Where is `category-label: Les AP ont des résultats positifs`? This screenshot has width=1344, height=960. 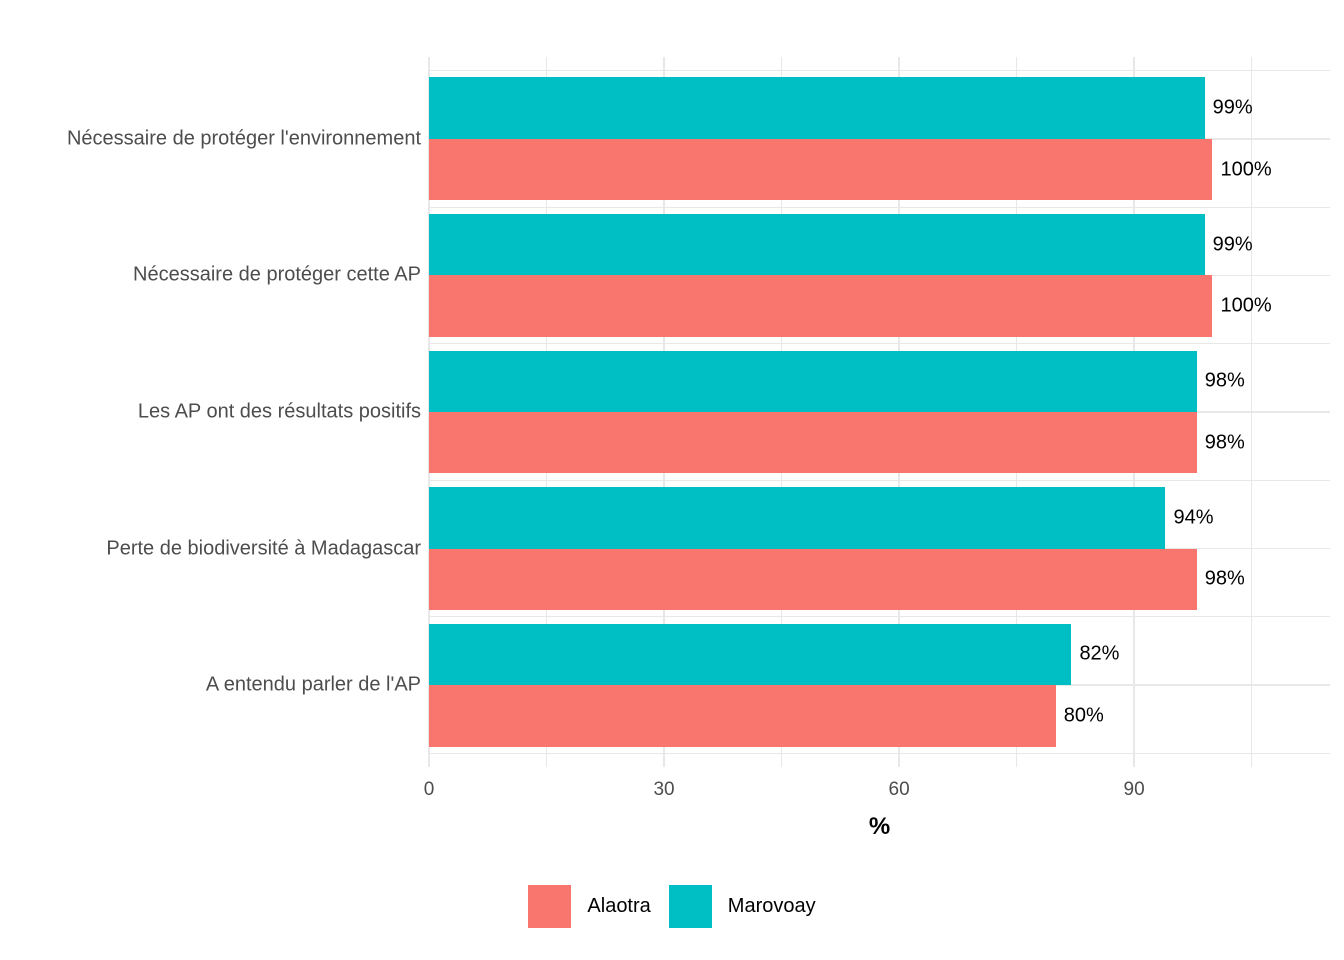 category-label: Les AP ont des résultats positifs is located at coordinates (279, 411).